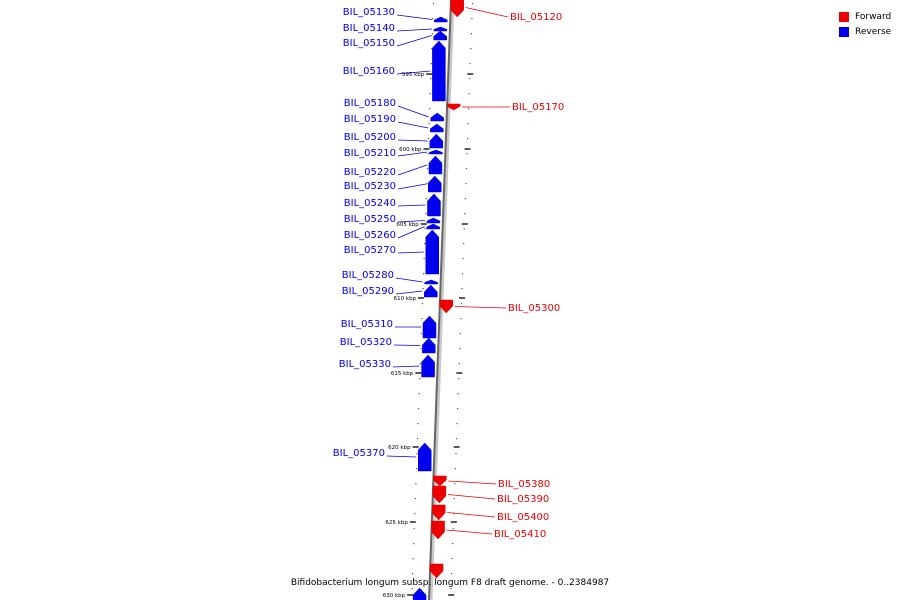 This screenshot has width=900, height=600. I want to click on gene-label-forward: BIL_05390, so click(523, 499).